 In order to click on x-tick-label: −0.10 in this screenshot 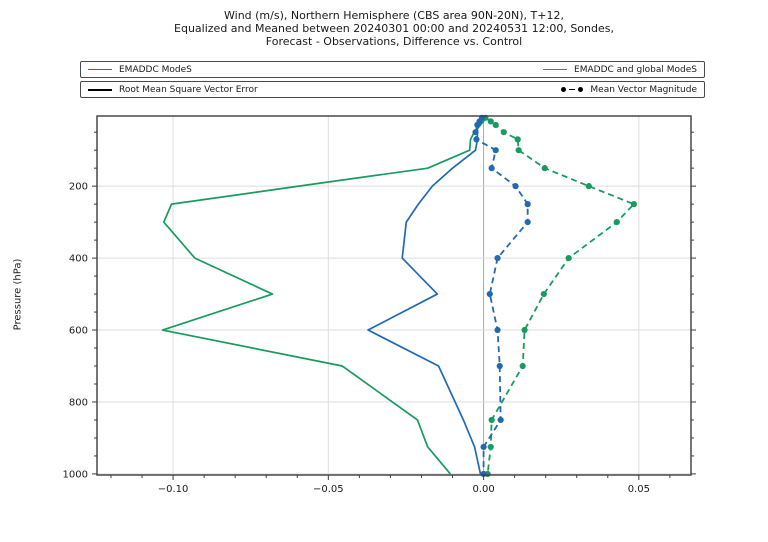, I will do `click(173, 489)`.